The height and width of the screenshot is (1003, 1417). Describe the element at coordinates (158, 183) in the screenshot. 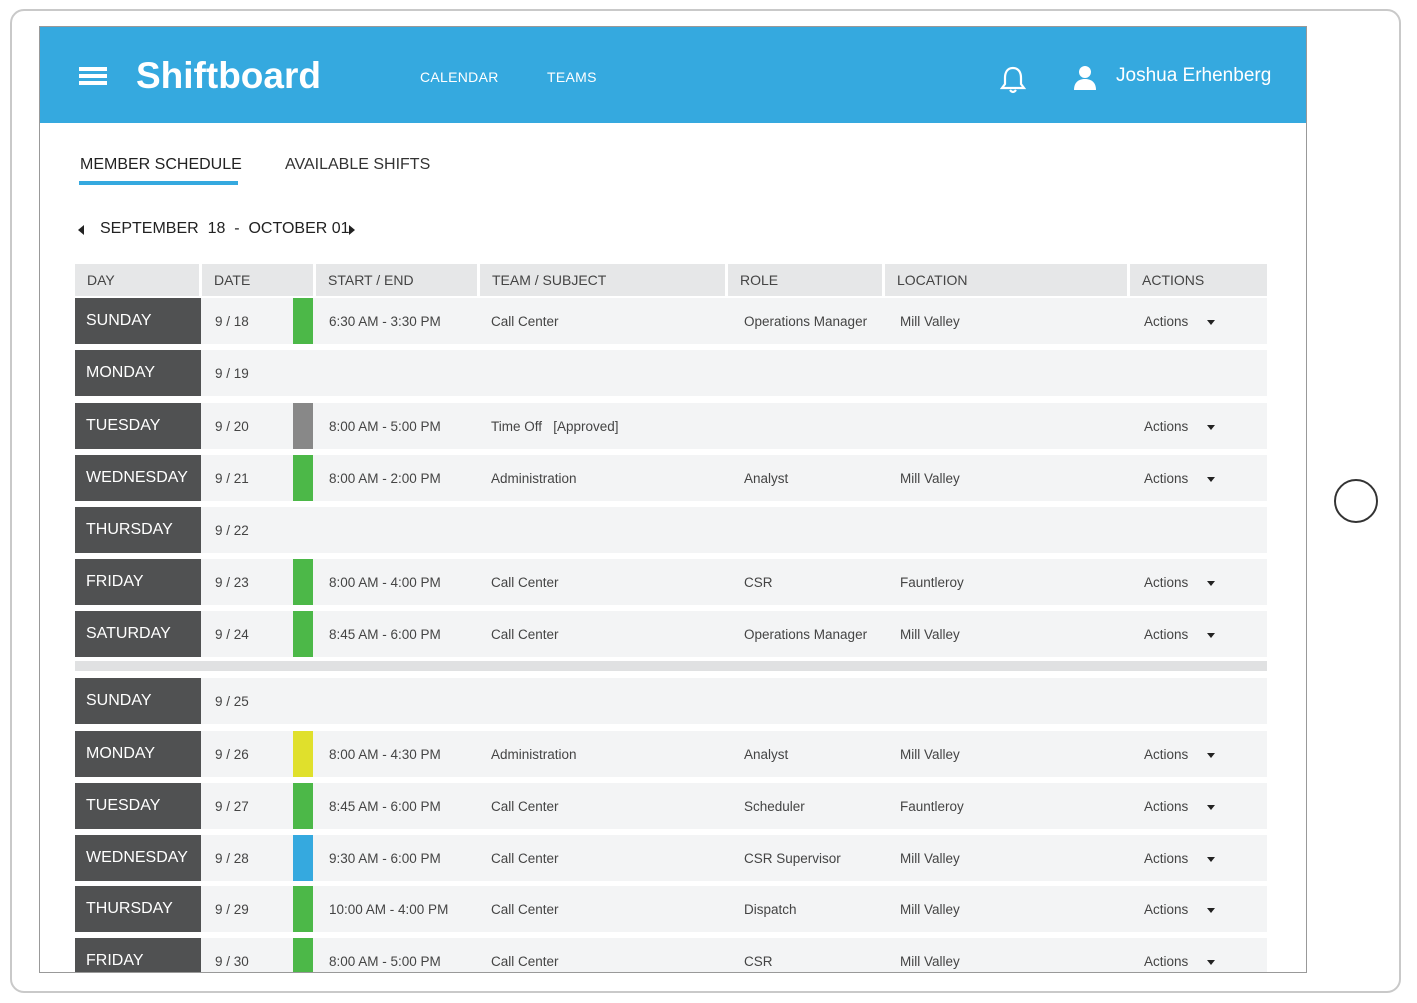

I see `active-tab-indicator` at that location.